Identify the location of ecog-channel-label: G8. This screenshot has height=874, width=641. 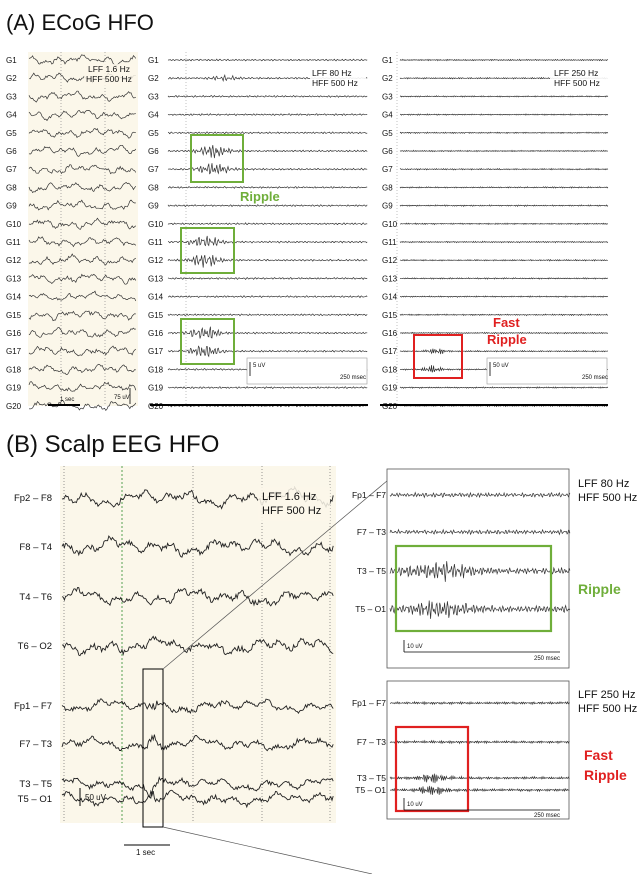
(153, 187).